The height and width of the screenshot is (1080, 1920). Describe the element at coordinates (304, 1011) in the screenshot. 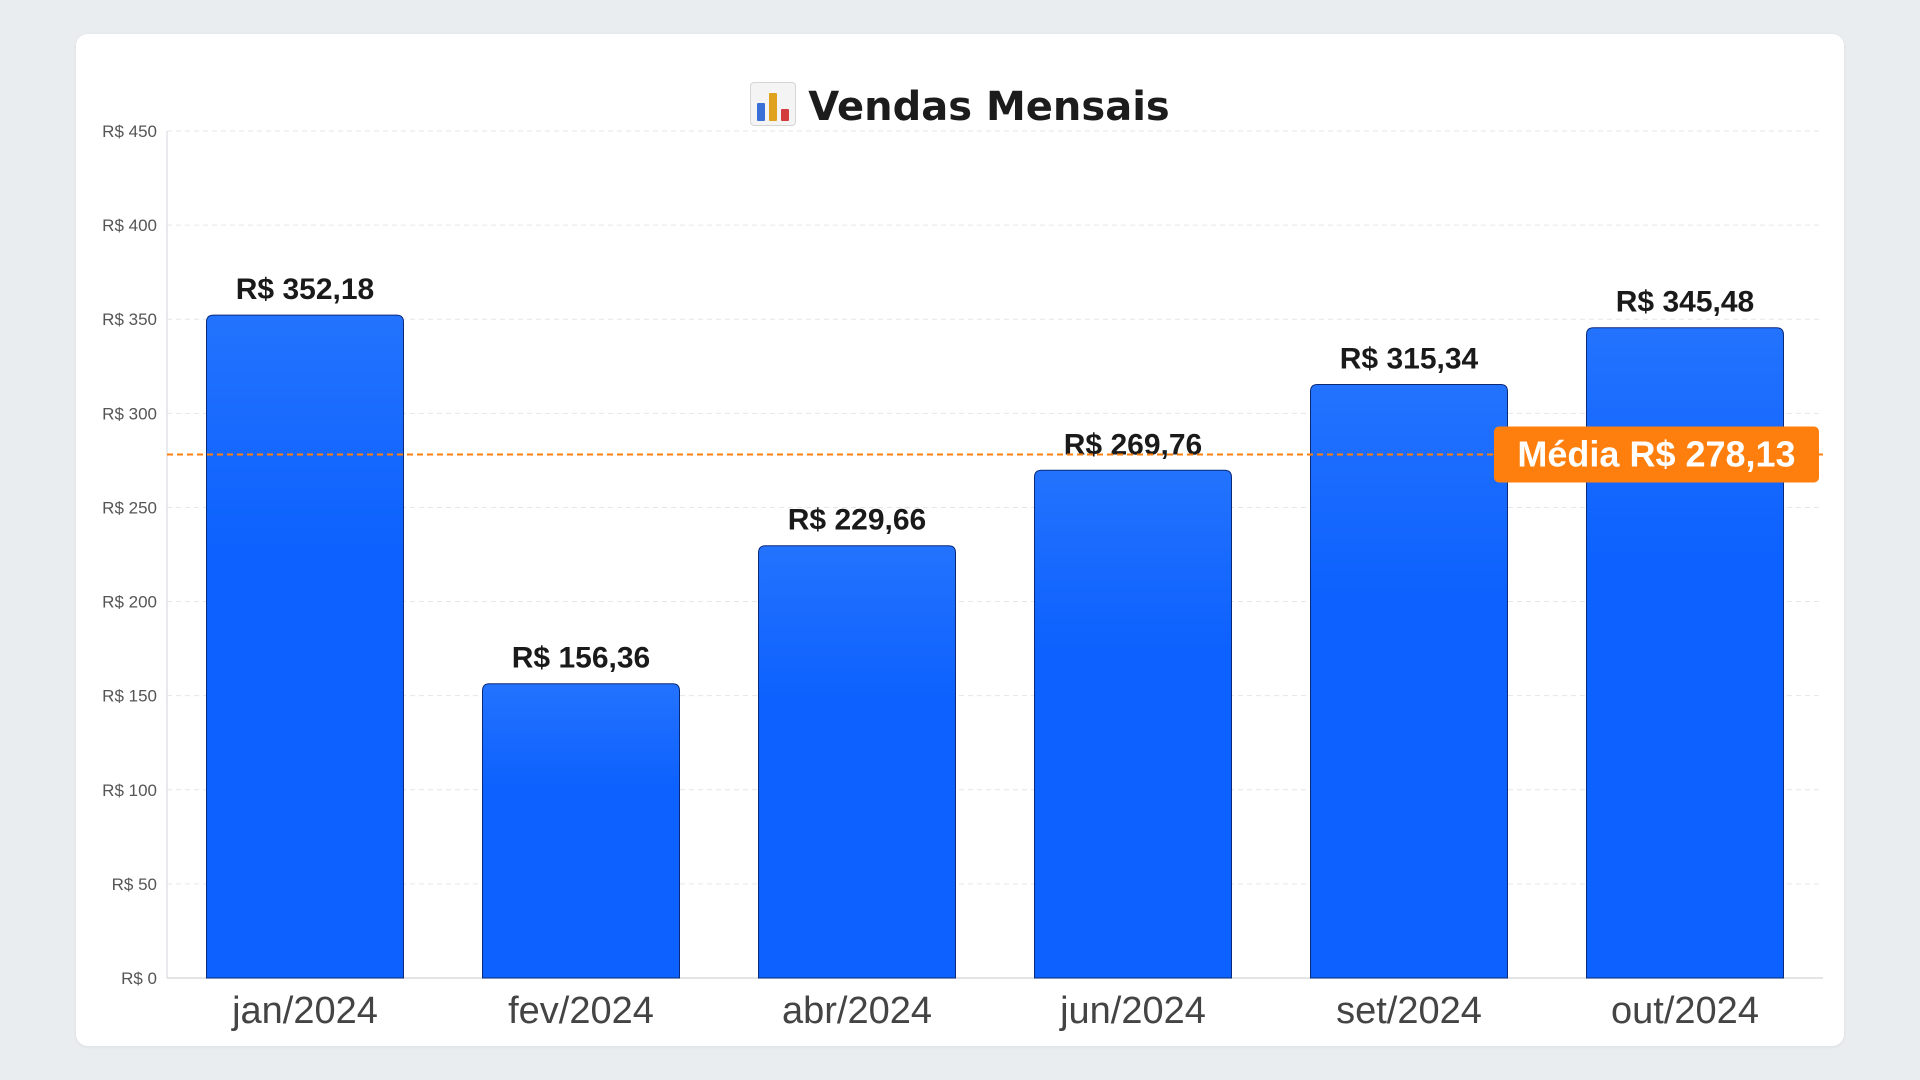

I see `x-tick-label: jan/2024` at that location.